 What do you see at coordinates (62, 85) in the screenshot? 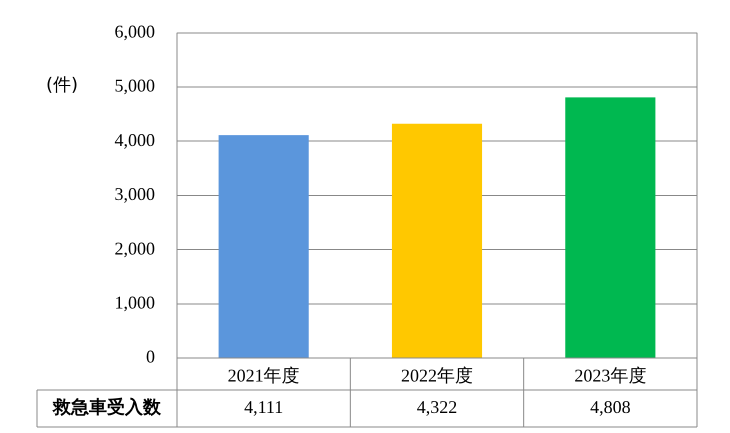
I see `y-axis-title: (件)` at bounding box center [62, 85].